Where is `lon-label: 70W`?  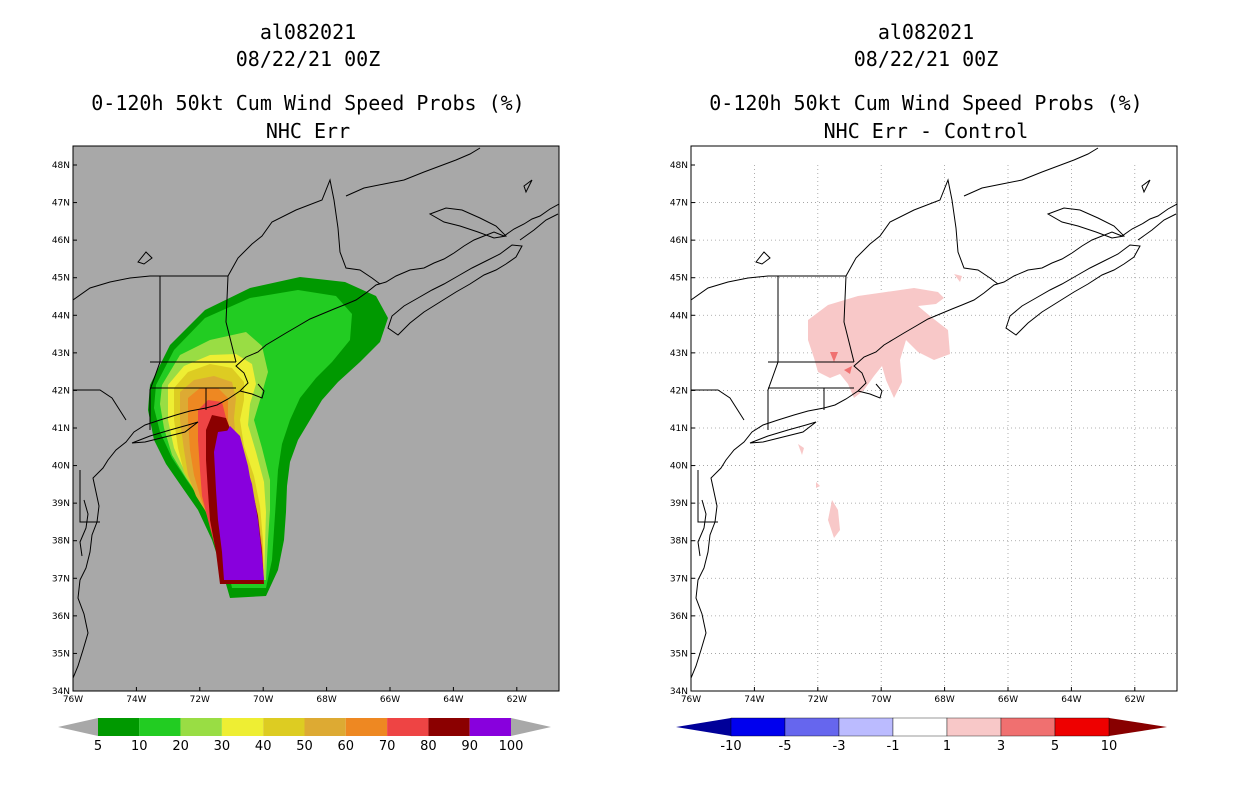
lon-label: 70W is located at coordinates (263, 700).